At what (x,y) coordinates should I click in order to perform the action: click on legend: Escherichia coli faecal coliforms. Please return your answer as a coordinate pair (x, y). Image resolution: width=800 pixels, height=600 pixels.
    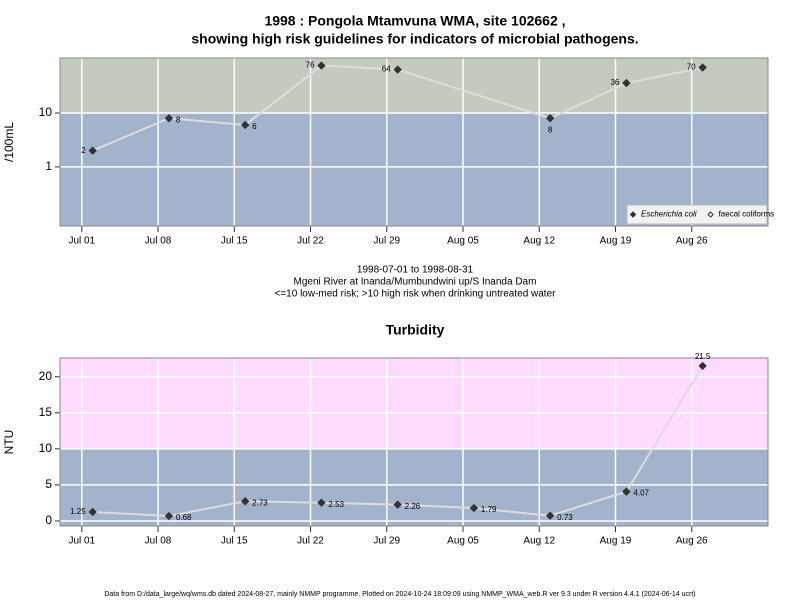
    Looking at the image, I should click on (700, 214).